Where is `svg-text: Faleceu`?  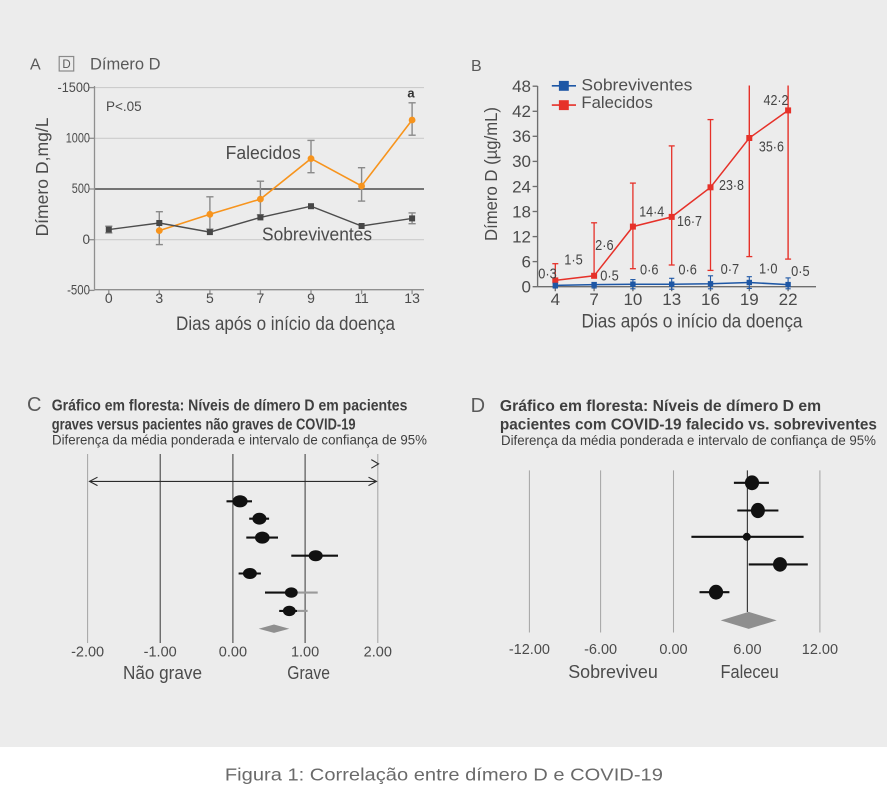 svg-text: Faleceu is located at coordinates (750, 671).